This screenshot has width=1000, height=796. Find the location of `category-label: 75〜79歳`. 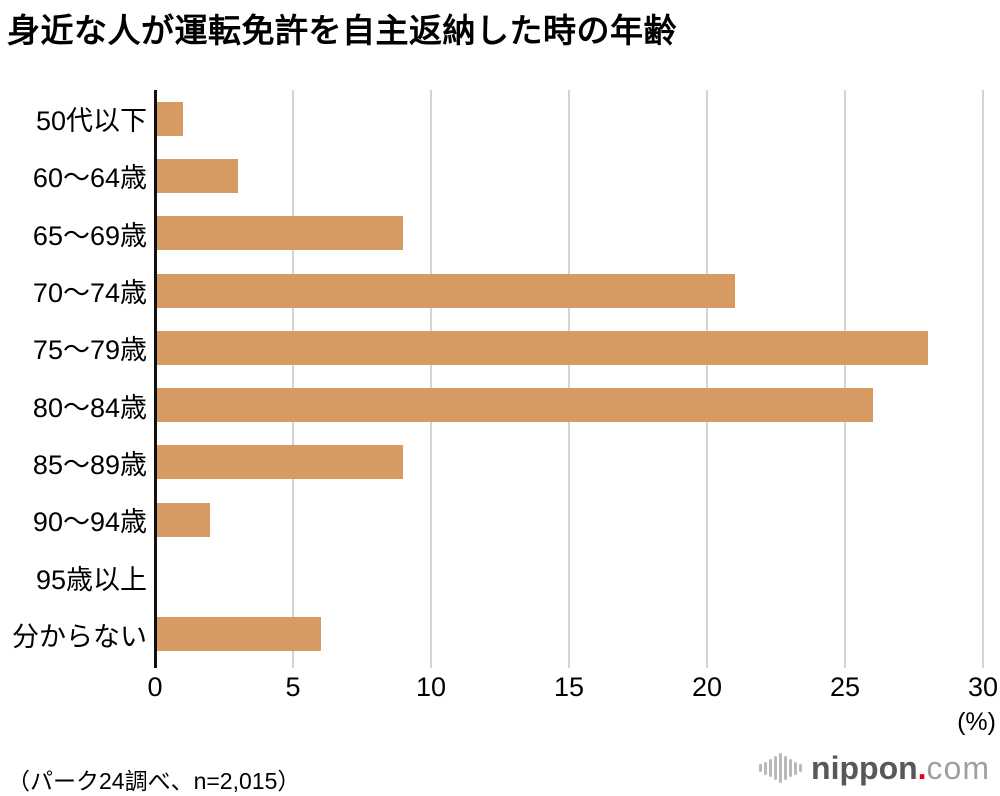

category-label: 75〜79歳 is located at coordinates (89, 350).